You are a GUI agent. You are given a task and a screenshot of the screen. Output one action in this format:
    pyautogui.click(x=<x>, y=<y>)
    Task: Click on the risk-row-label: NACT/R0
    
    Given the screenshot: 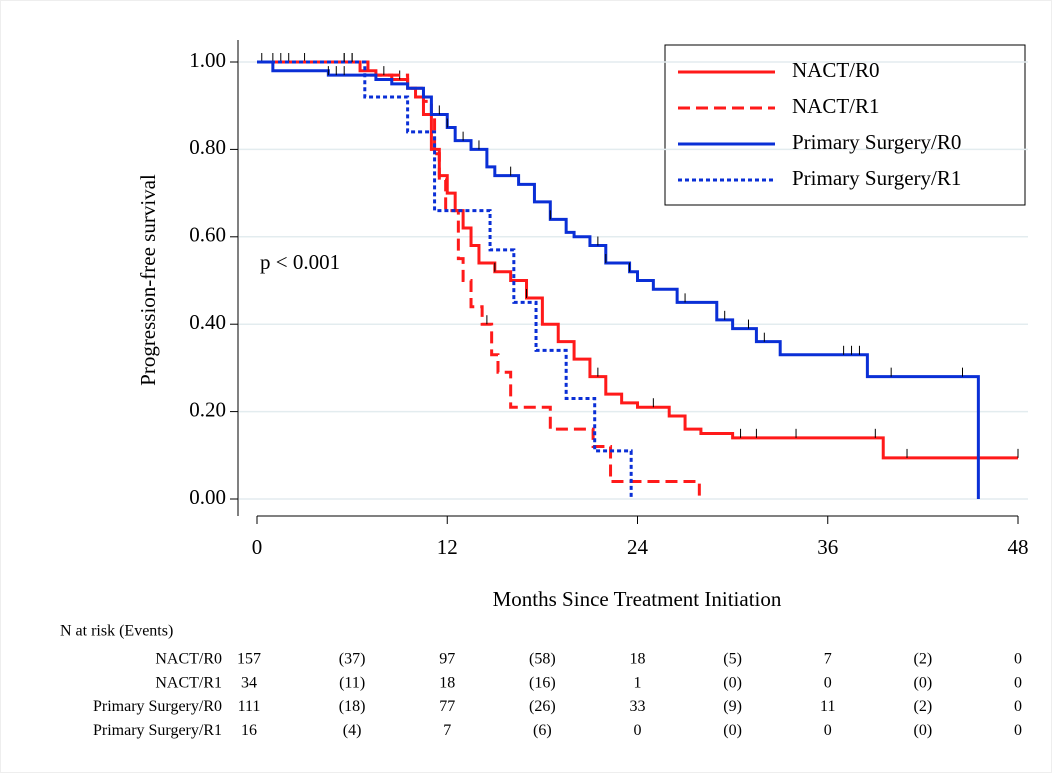 What is the action you would take?
    pyautogui.click(x=188, y=659)
    